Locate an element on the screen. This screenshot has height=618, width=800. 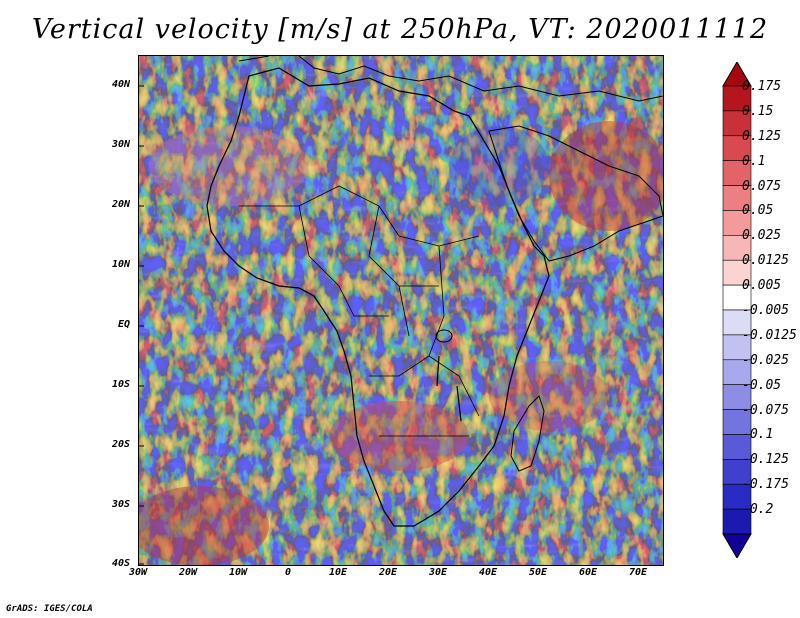
colorbar is located at coordinates (737, 310).